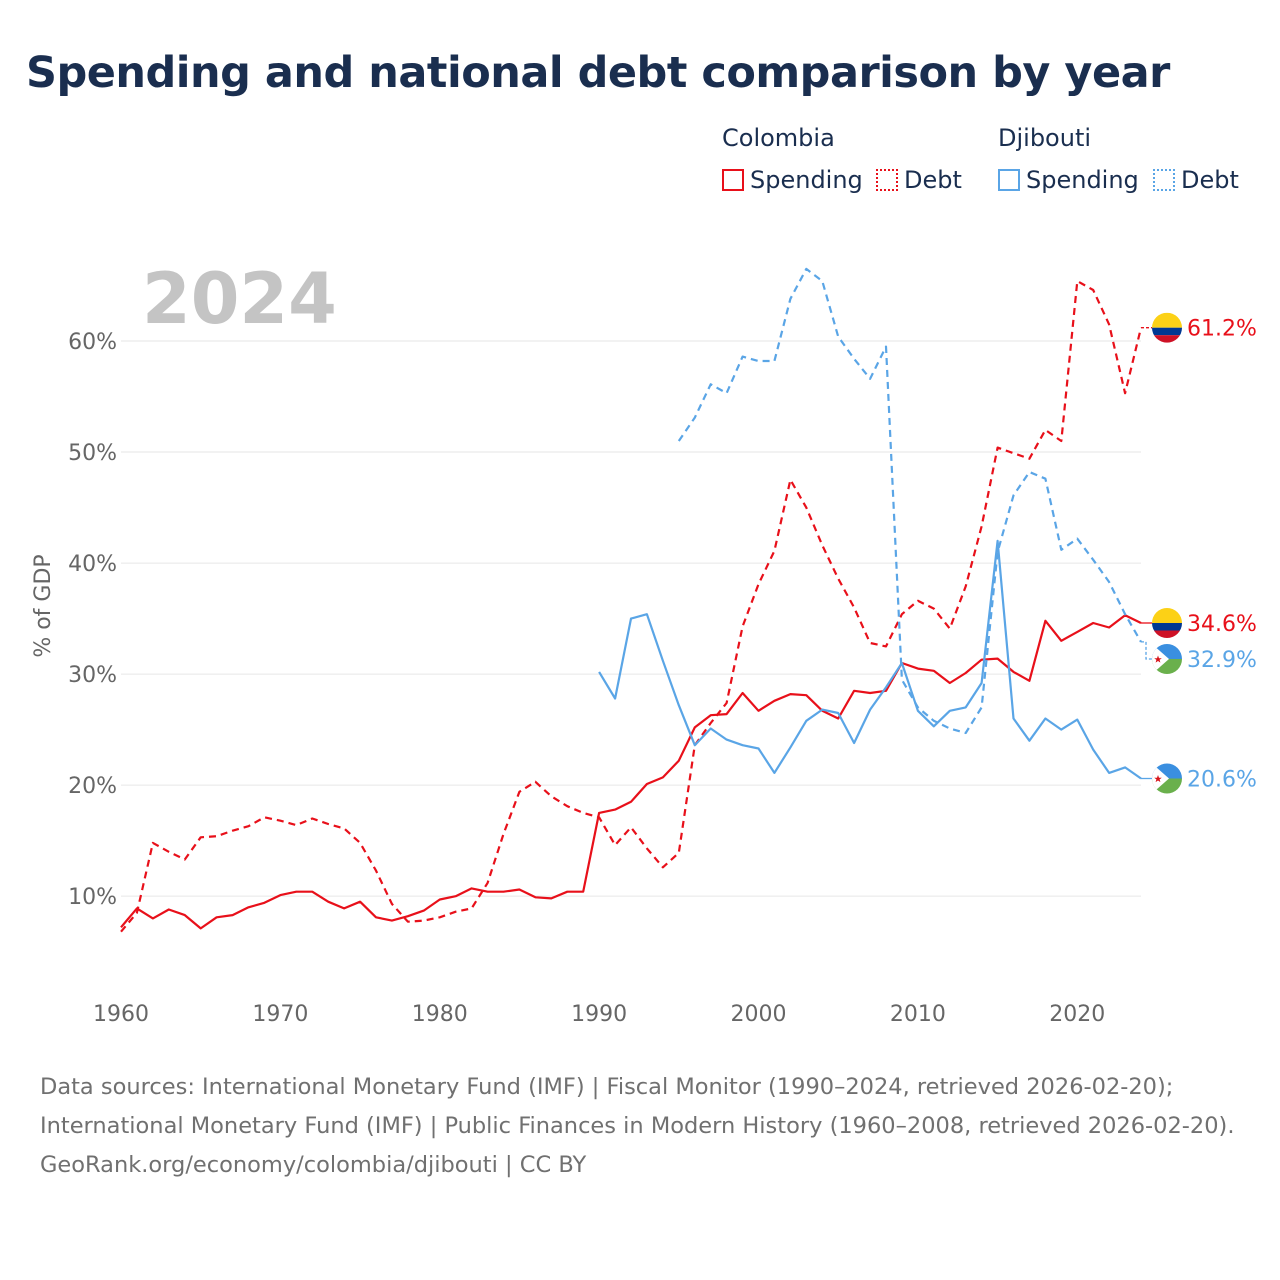  I want to click on y-tick-label: 60%, so click(92, 342).